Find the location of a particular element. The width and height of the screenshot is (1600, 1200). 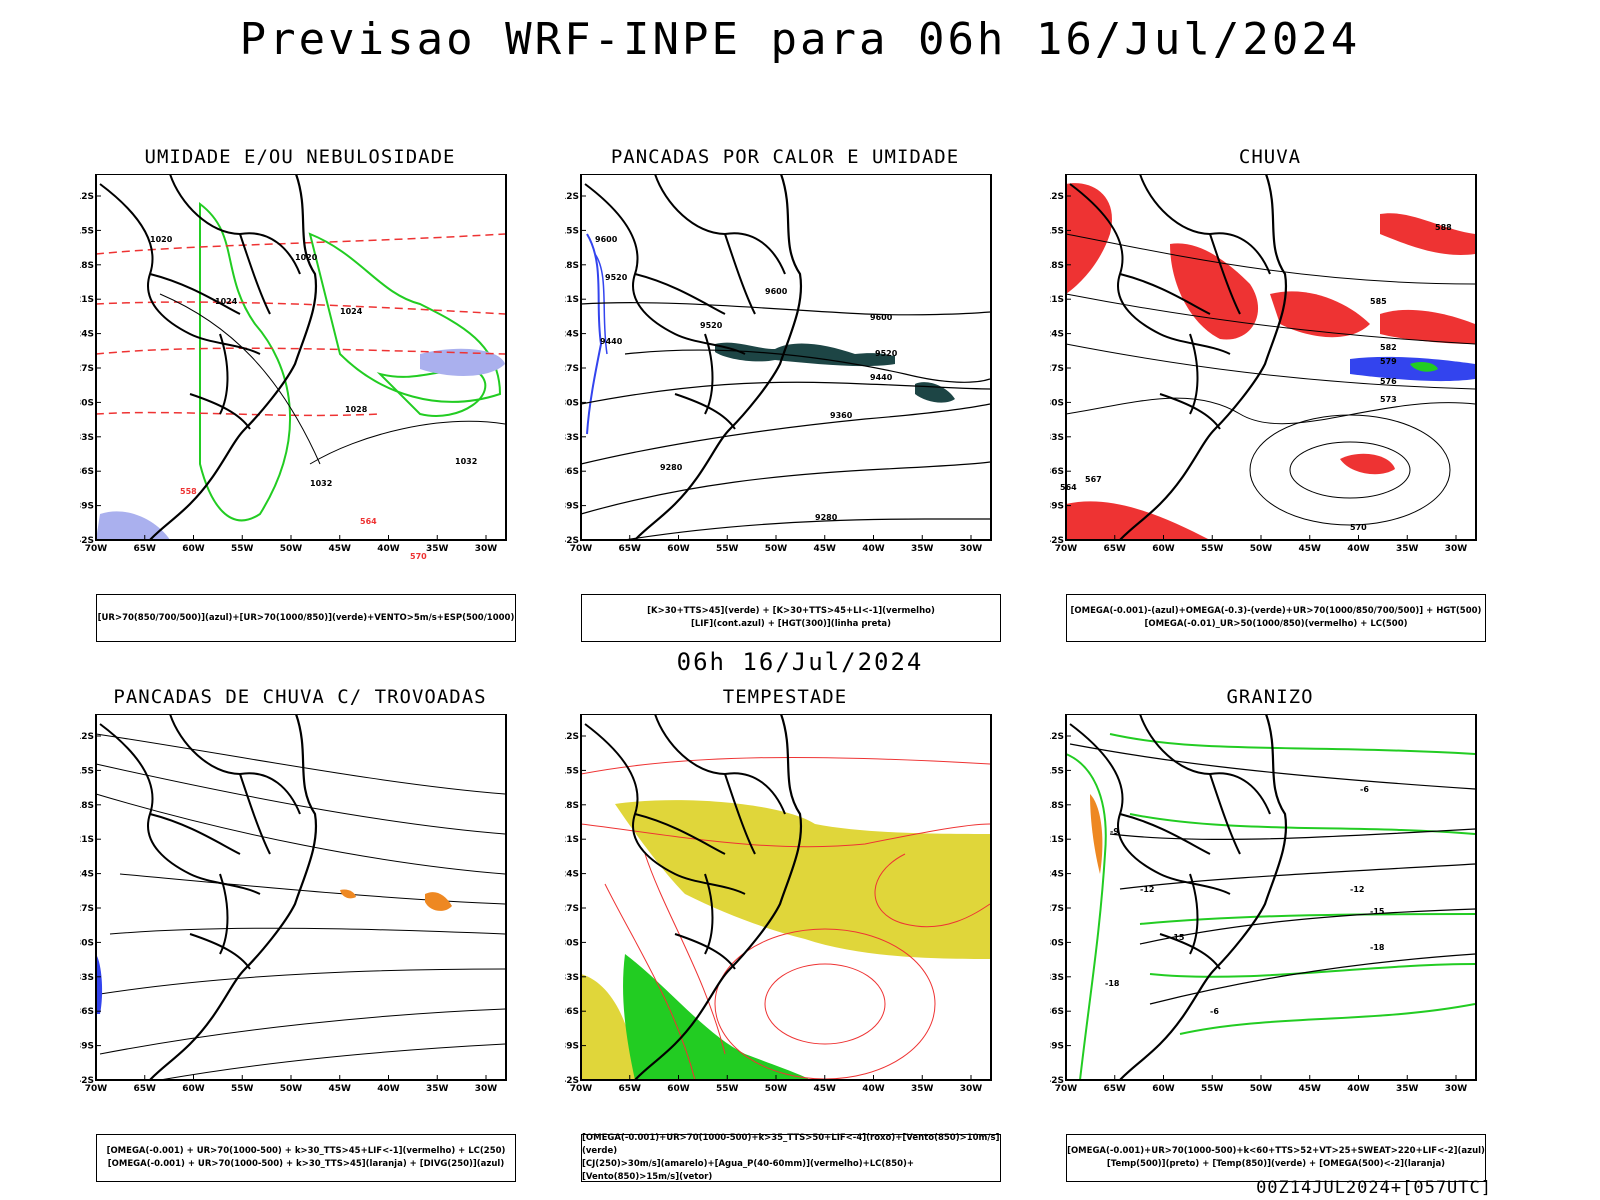

lavender-humidity-area is located at coordinates (462, 362).